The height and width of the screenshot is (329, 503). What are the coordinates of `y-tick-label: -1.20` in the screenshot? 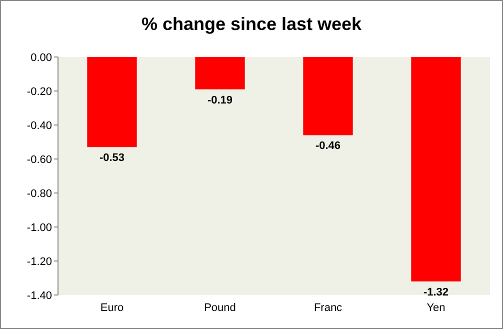 It's located at (39, 262).